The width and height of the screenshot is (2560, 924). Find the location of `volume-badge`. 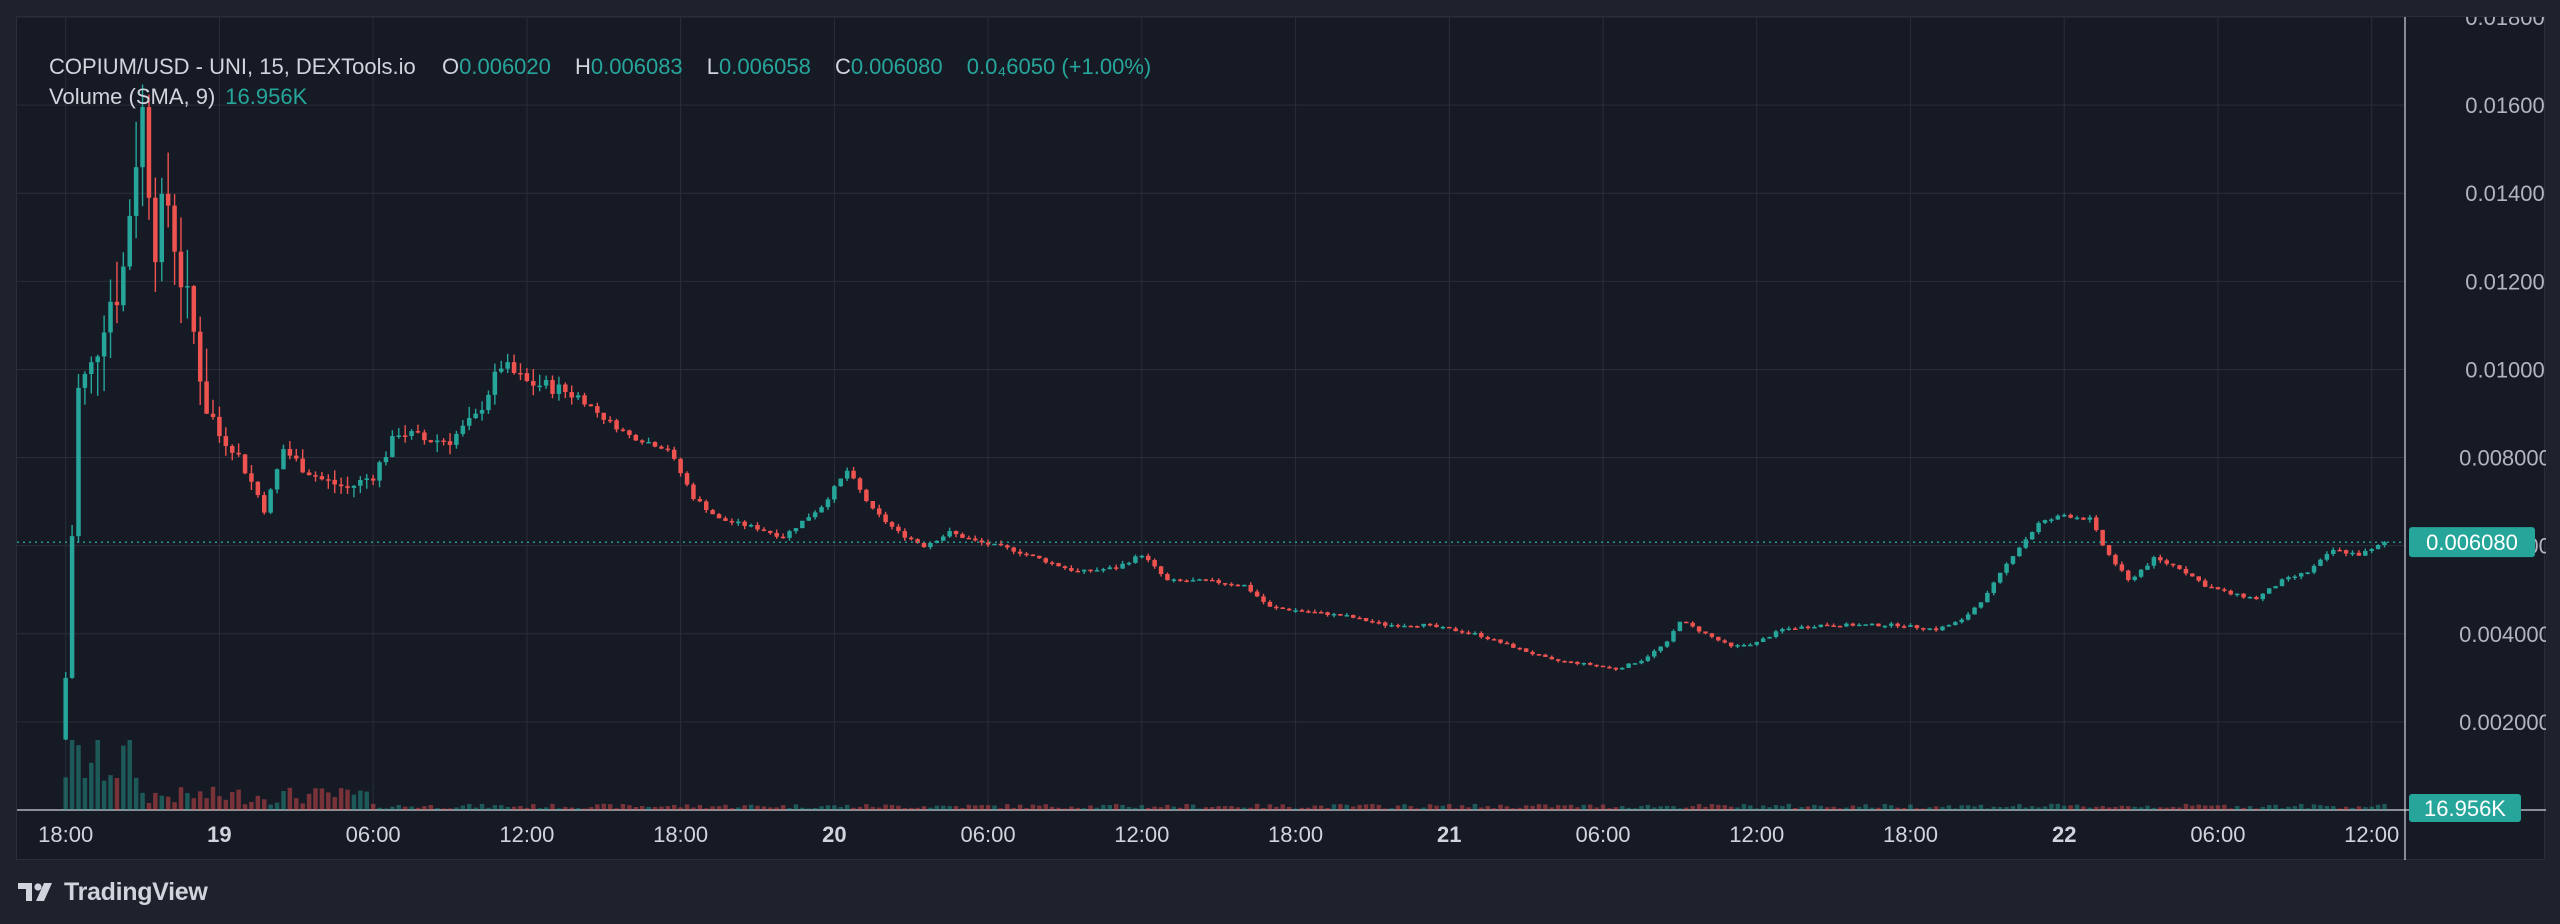

volume-badge is located at coordinates (2465, 808).